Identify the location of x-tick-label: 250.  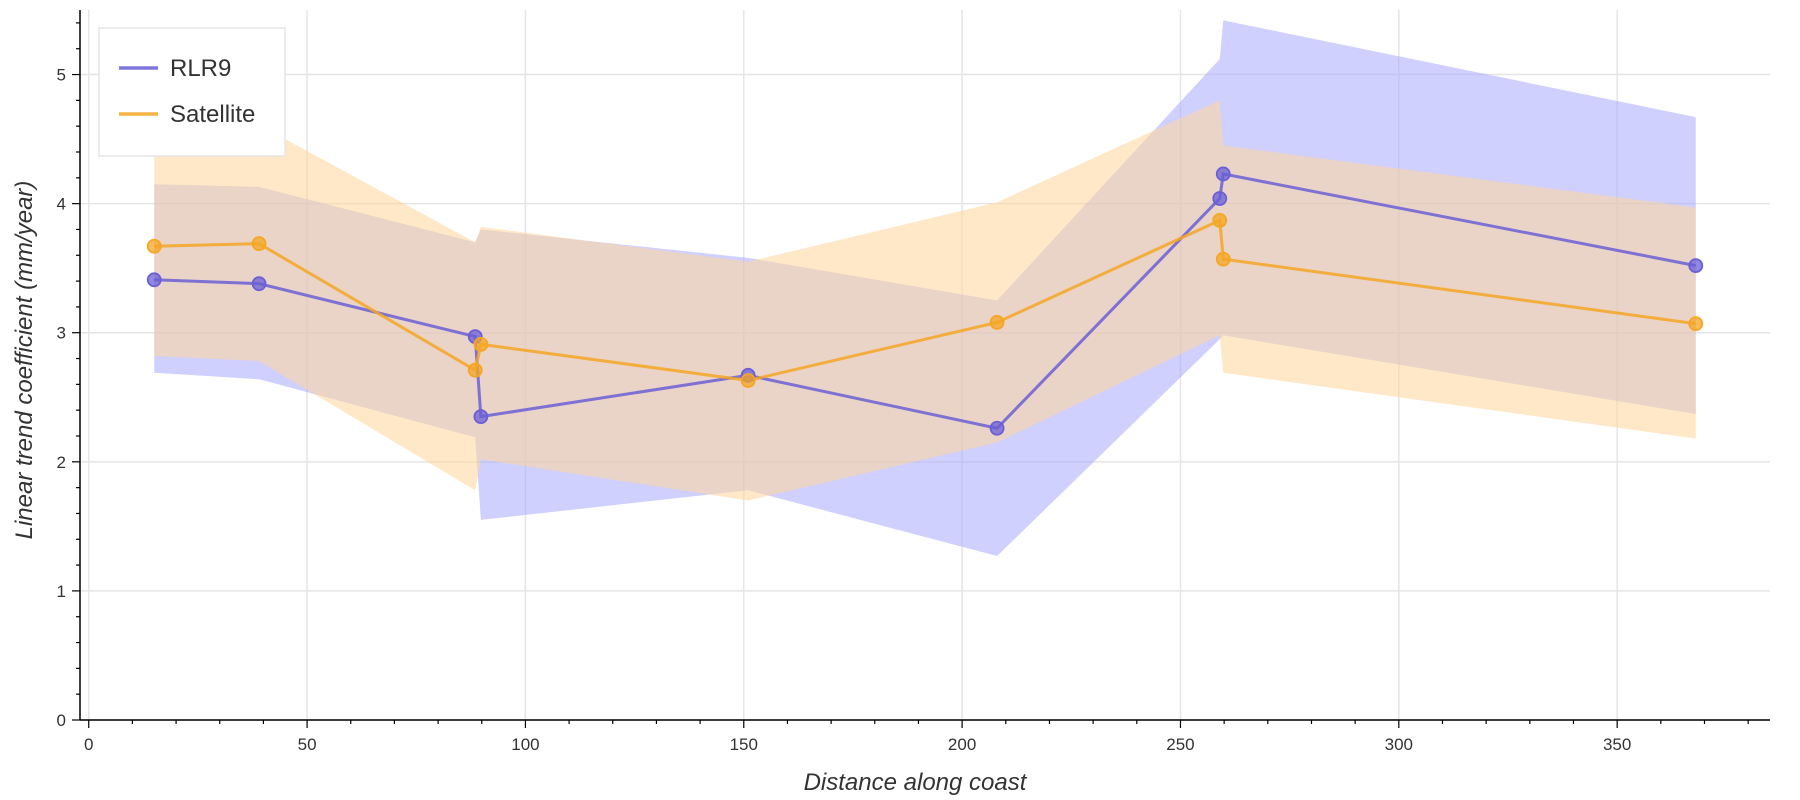
(1180, 744).